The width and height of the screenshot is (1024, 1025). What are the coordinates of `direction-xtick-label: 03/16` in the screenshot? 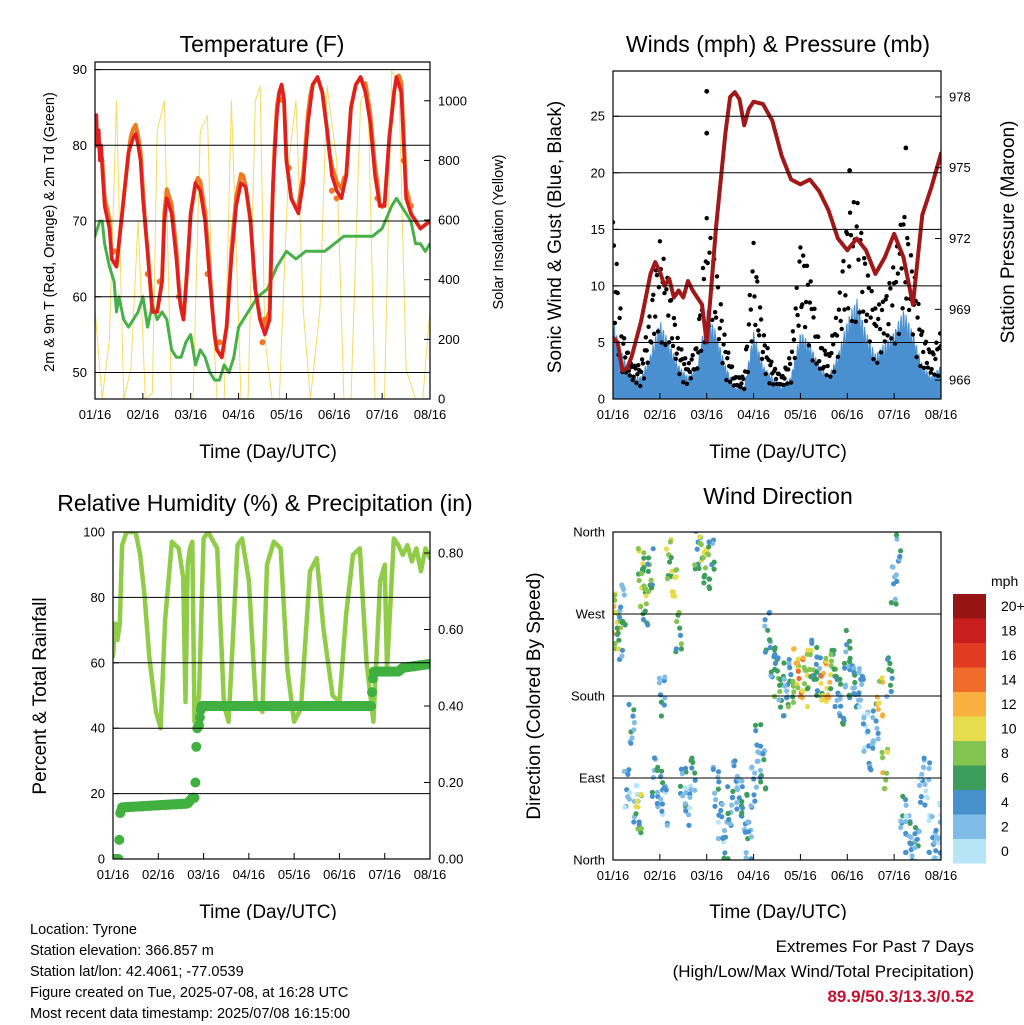 It's located at (706, 875).